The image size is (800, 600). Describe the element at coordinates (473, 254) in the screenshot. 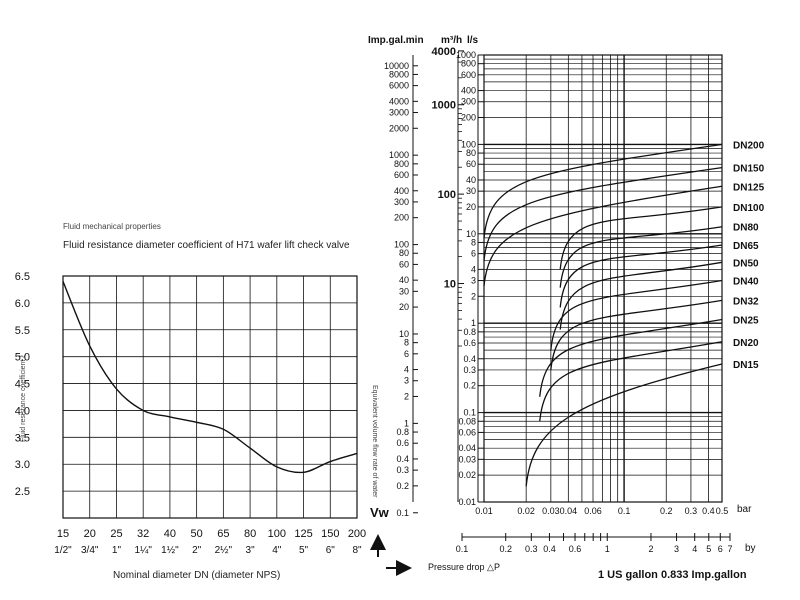

I see `ls-tick-label: 6` at that location.